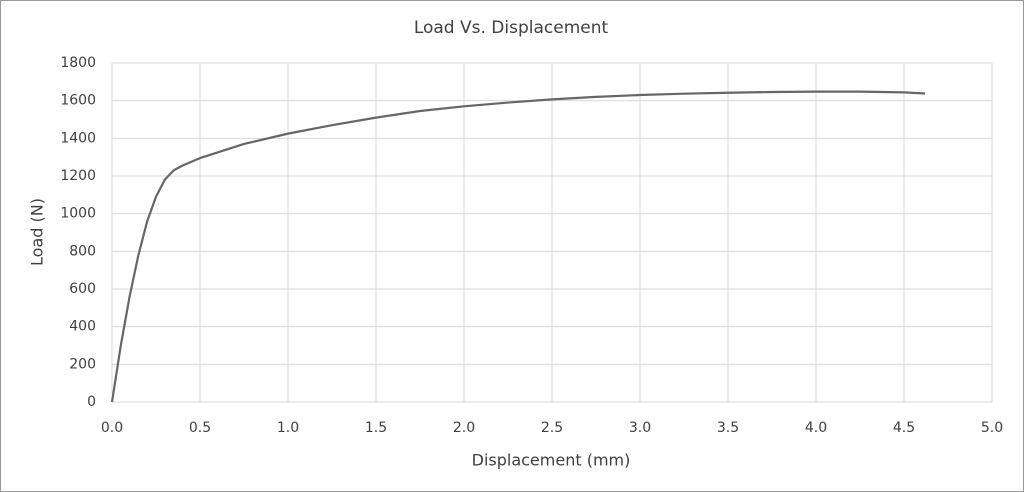 The height and width of the screenshot is (492, 1024). I want to click on y-tick-label: 400, so click(82, 327).